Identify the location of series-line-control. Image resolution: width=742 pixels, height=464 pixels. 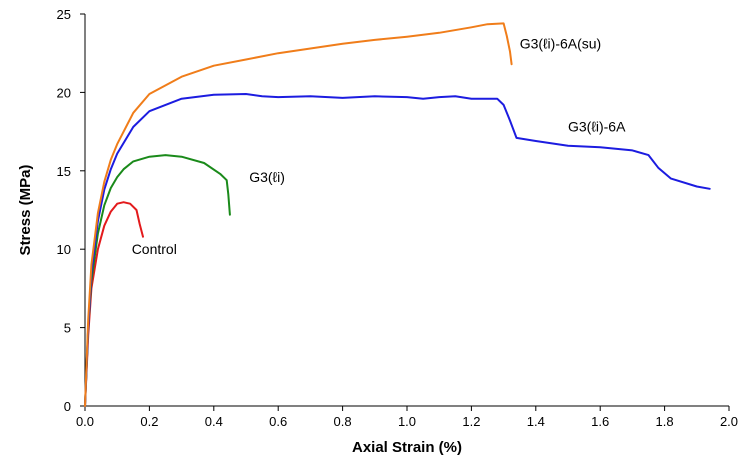
(114, 304).